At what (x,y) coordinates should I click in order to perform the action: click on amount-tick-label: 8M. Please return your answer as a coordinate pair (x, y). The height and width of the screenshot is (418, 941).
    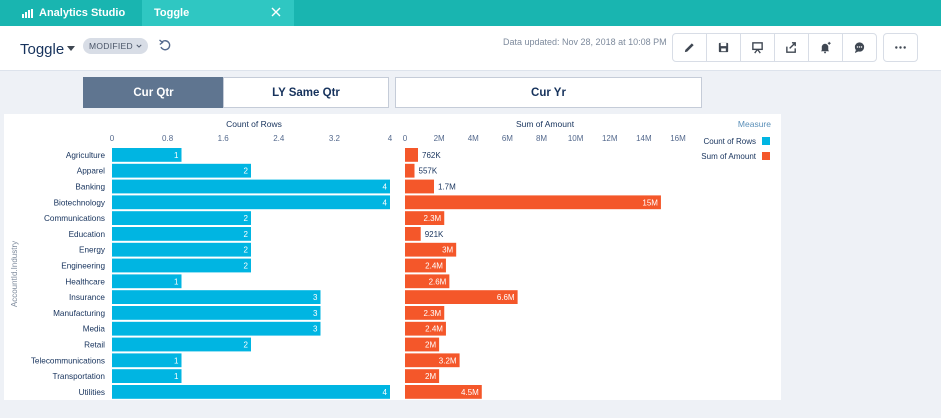
    Looking at the image, I should click on (541, 138).